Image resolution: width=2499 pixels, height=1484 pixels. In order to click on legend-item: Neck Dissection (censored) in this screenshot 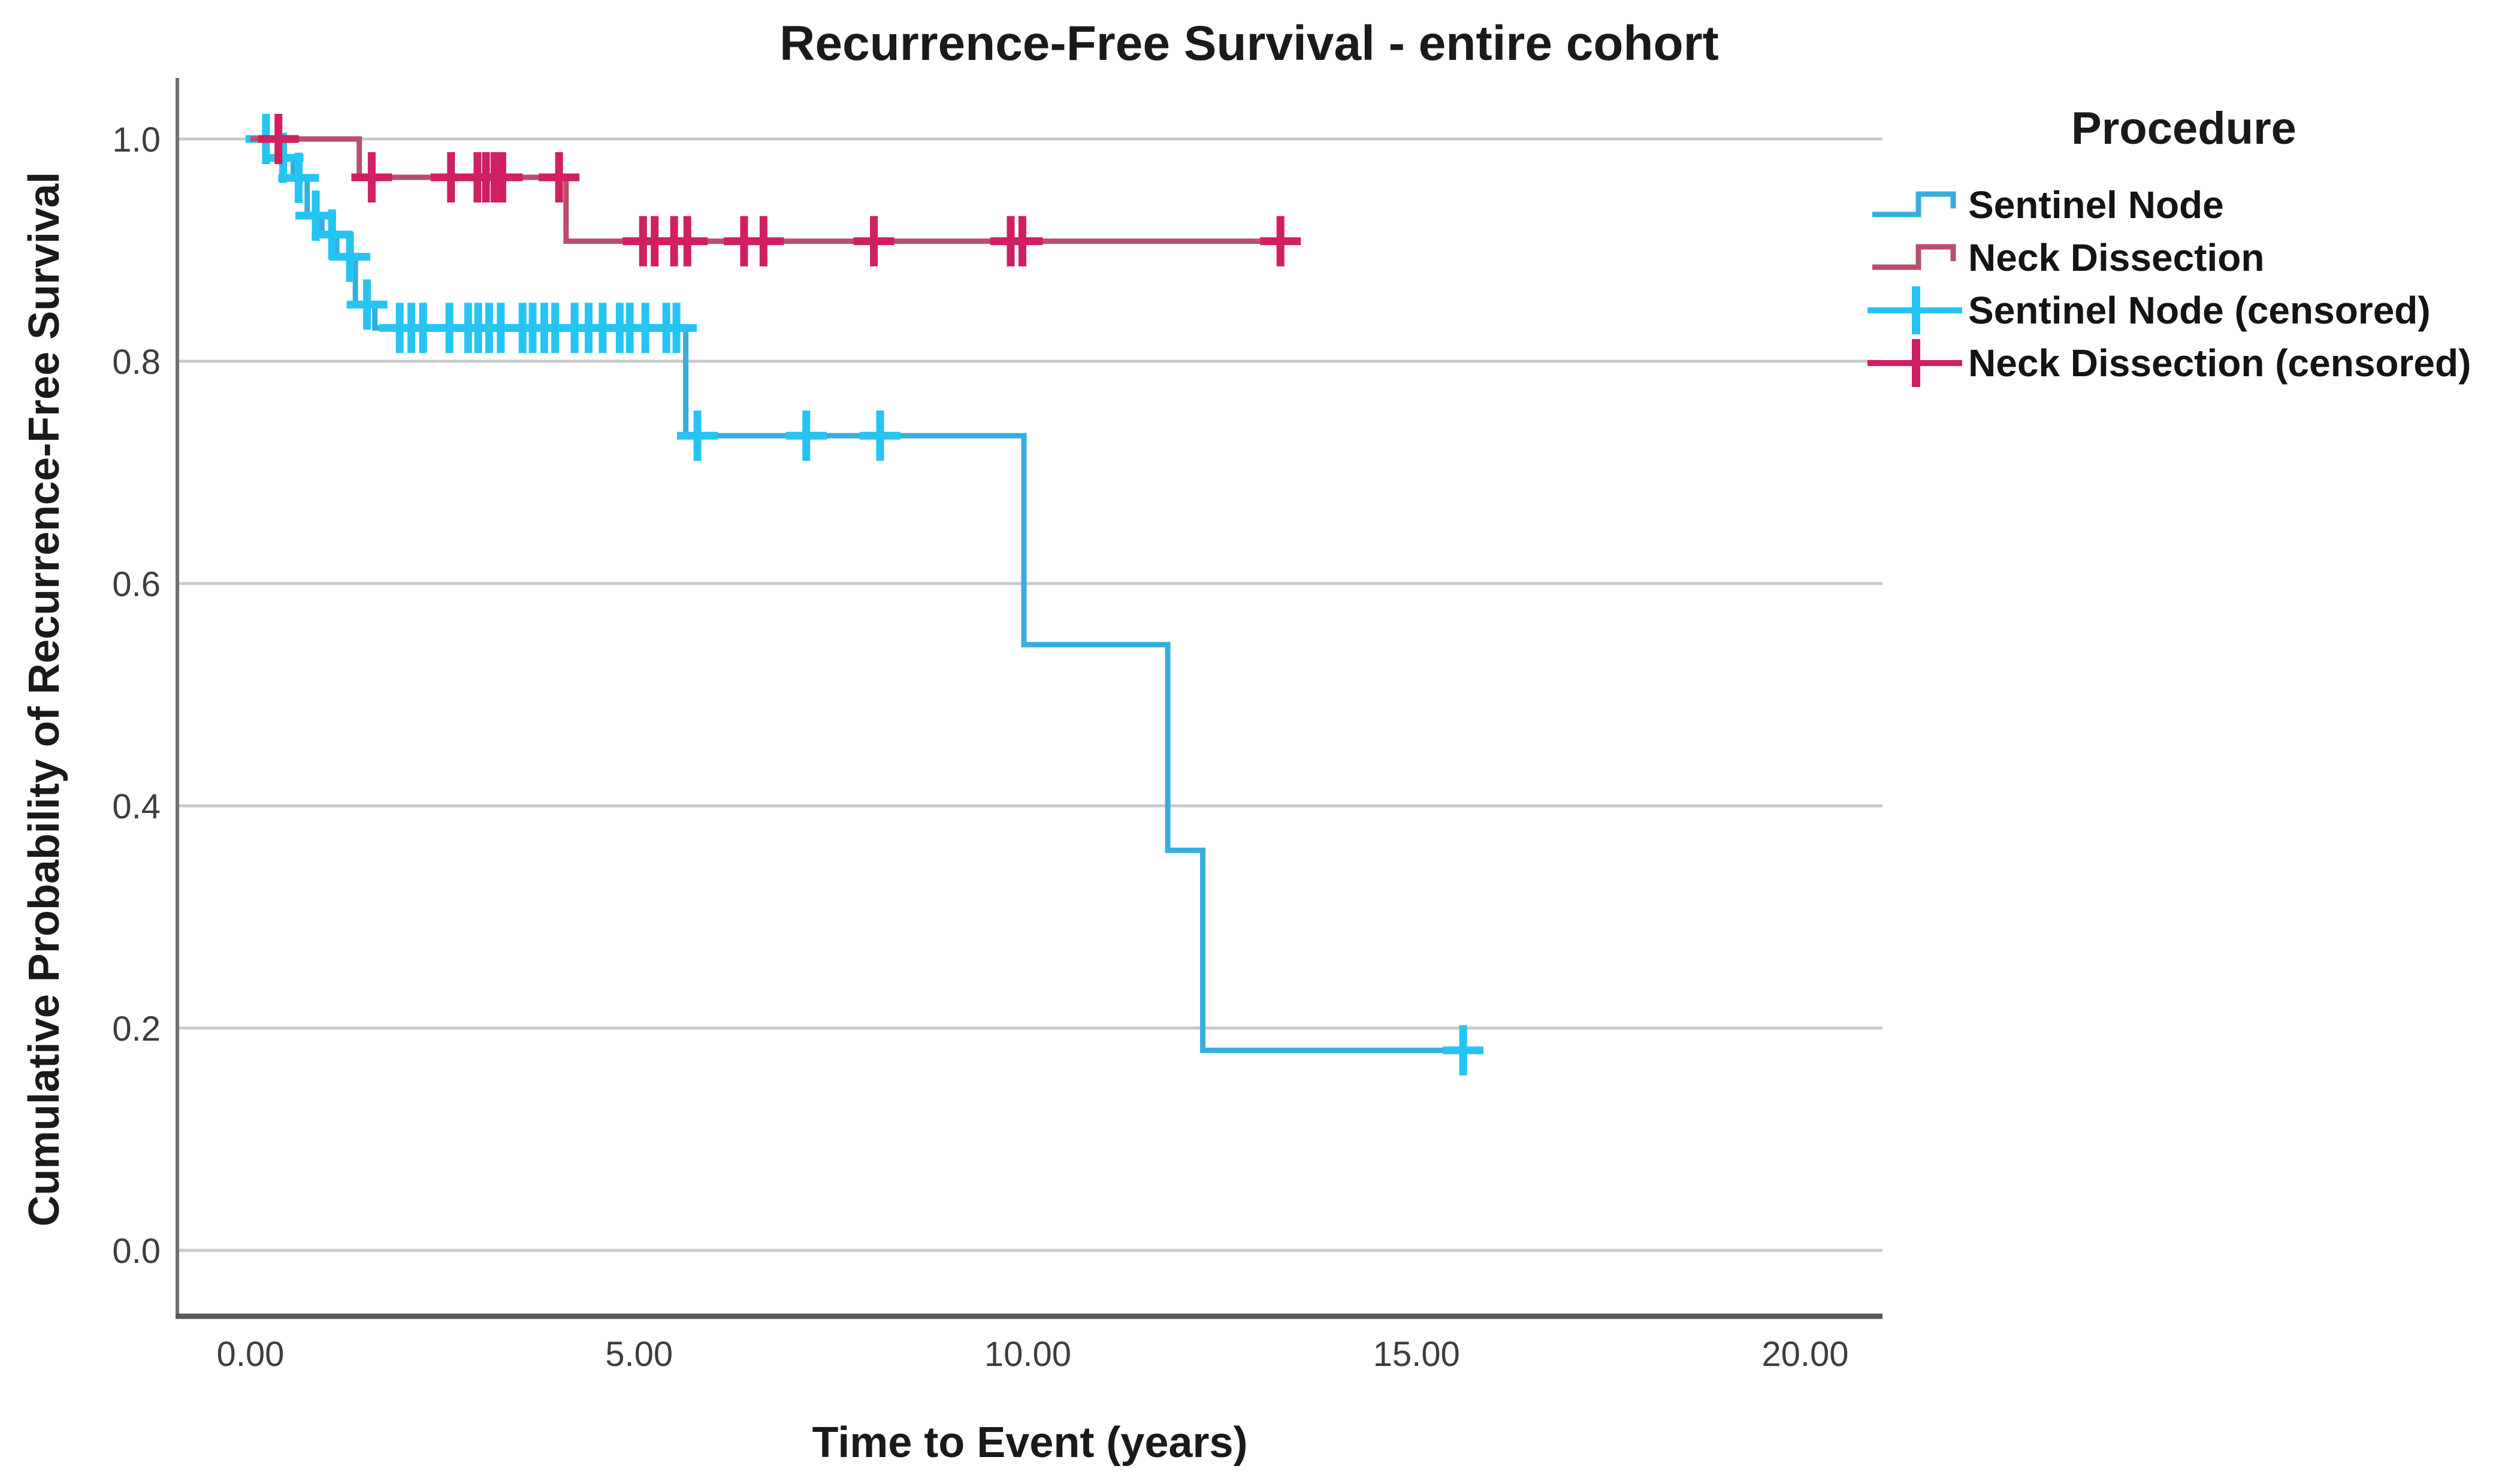, I will do `click(2169, 363)`.